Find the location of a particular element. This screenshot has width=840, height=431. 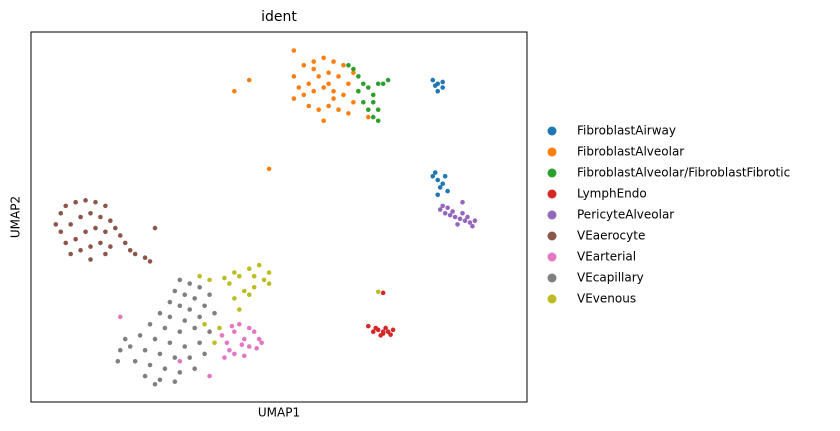

y-axis-label: UMAP2 is located at coordinates (16, 217).